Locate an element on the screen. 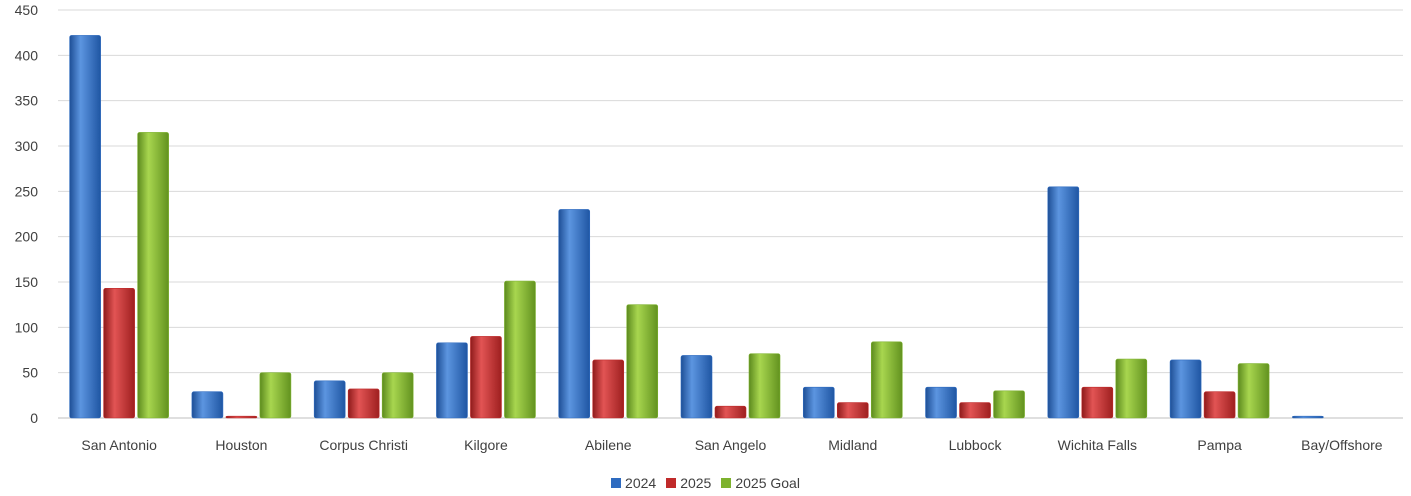  x-tick-label: Lubbock is located at coordinates (976, 445).